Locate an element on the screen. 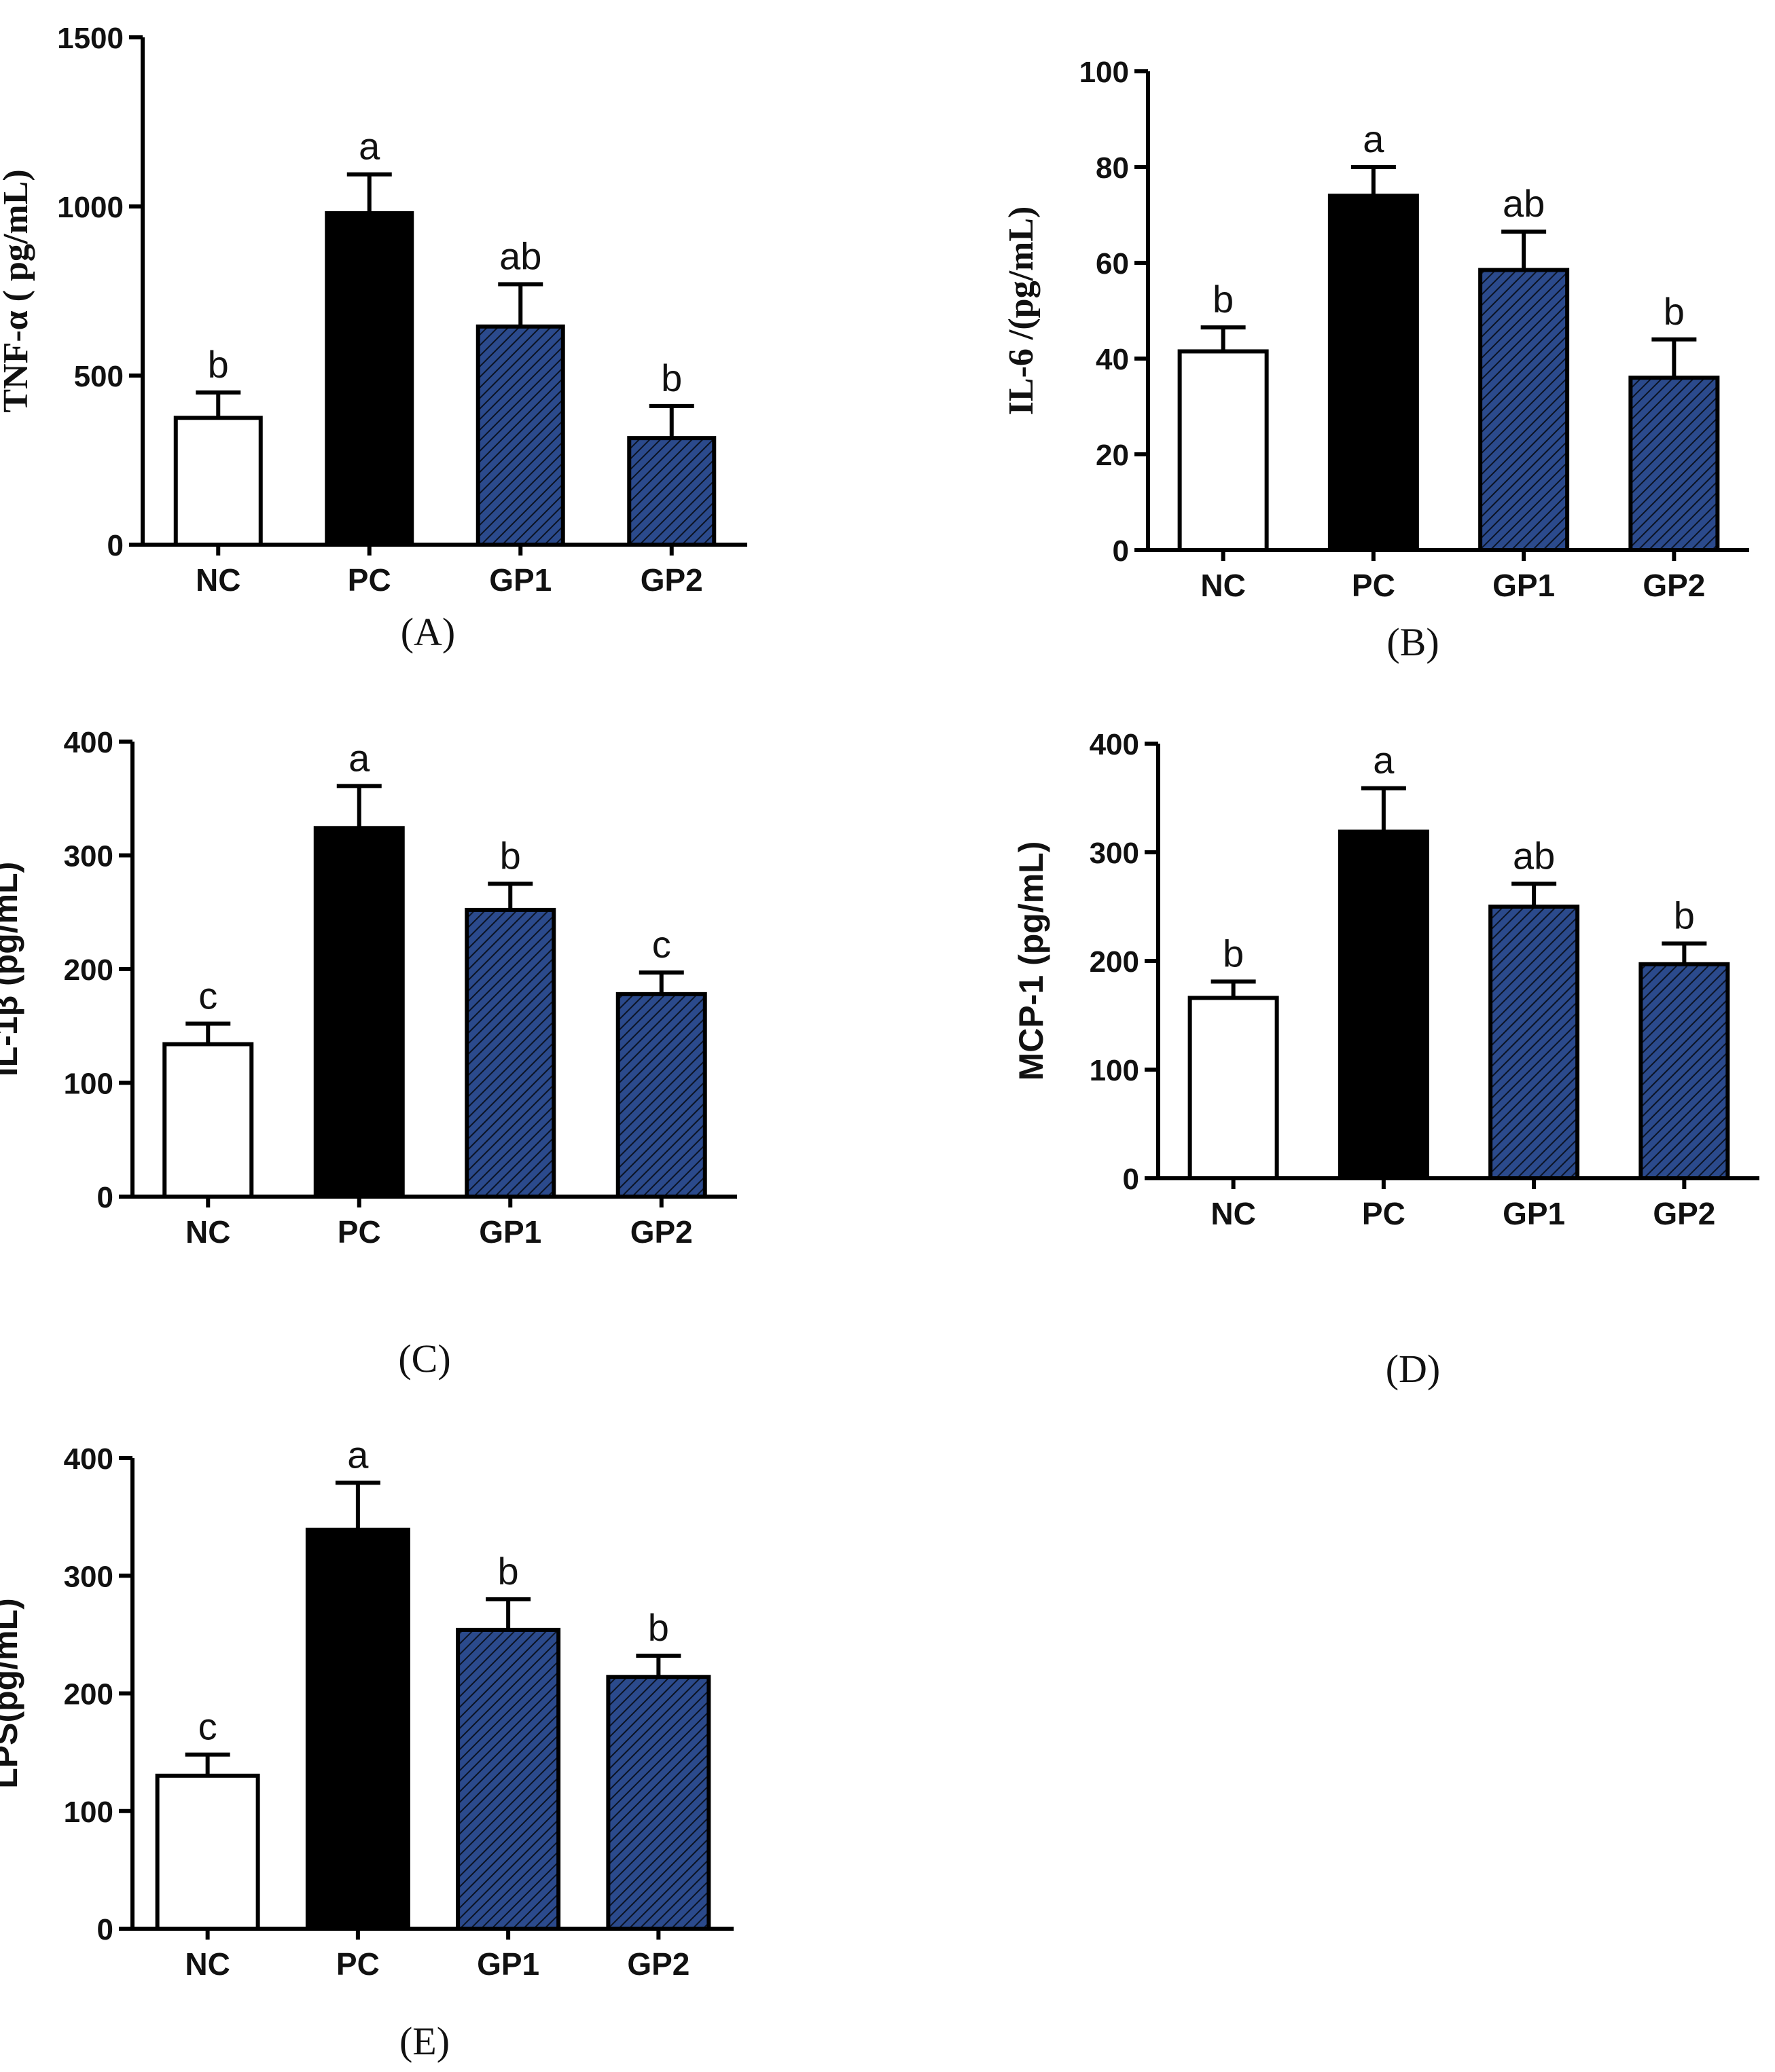 This screenshot has height=2072, width=1775. y-tick-label: 1000 is located at coordinates (91, 208).